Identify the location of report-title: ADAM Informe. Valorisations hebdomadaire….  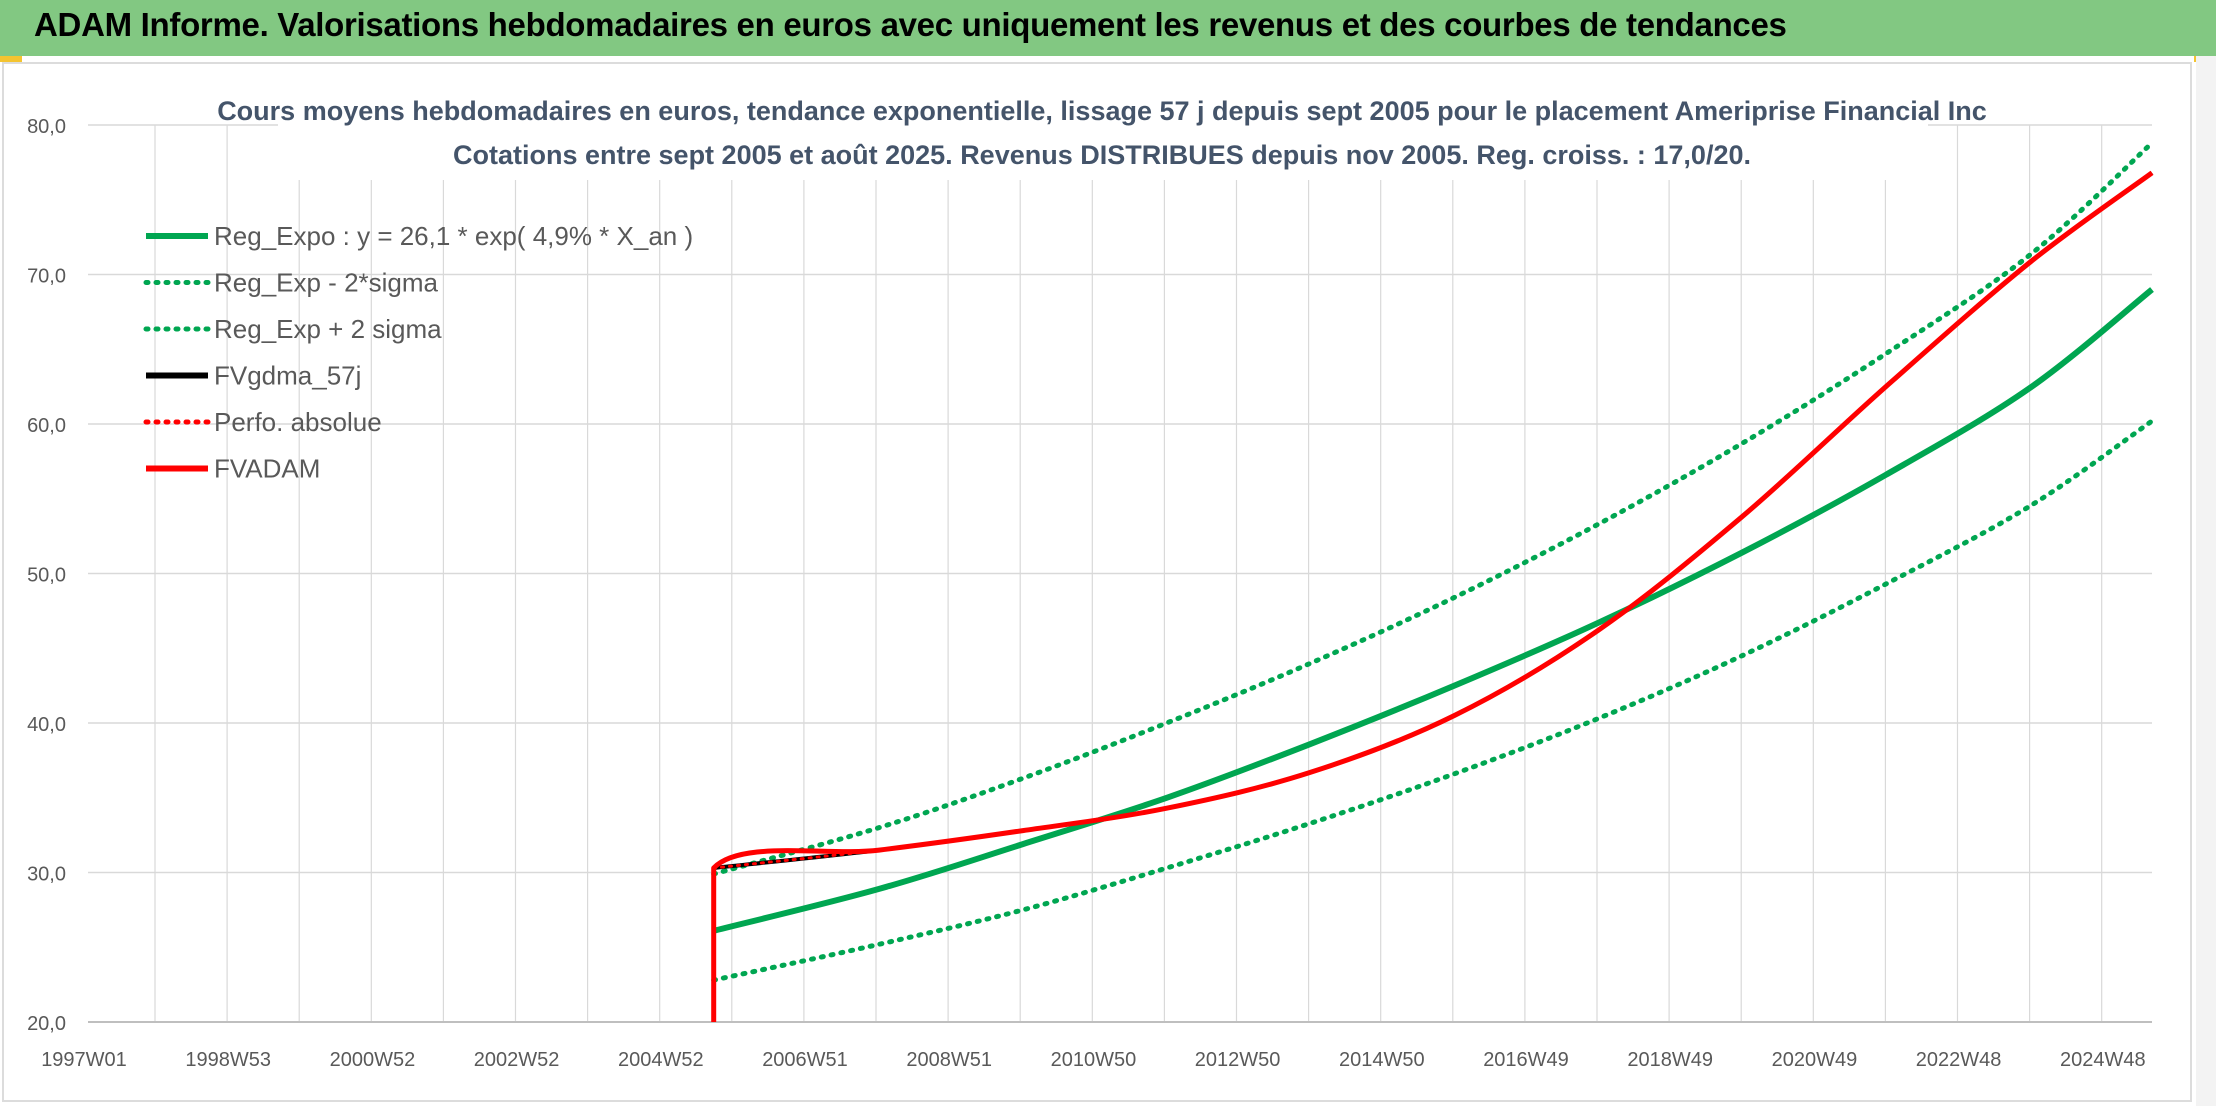
(910, 24).